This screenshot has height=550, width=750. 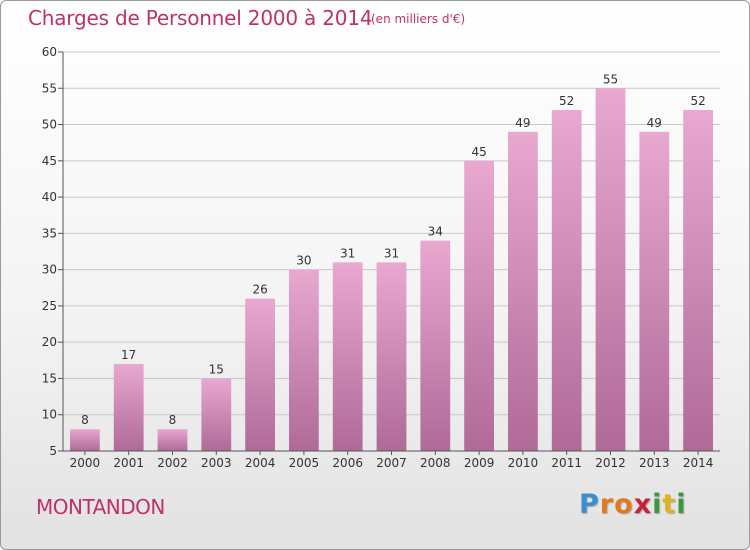 I want to click on x-tick-label-2010: 2010, so click(x=523, y=463).